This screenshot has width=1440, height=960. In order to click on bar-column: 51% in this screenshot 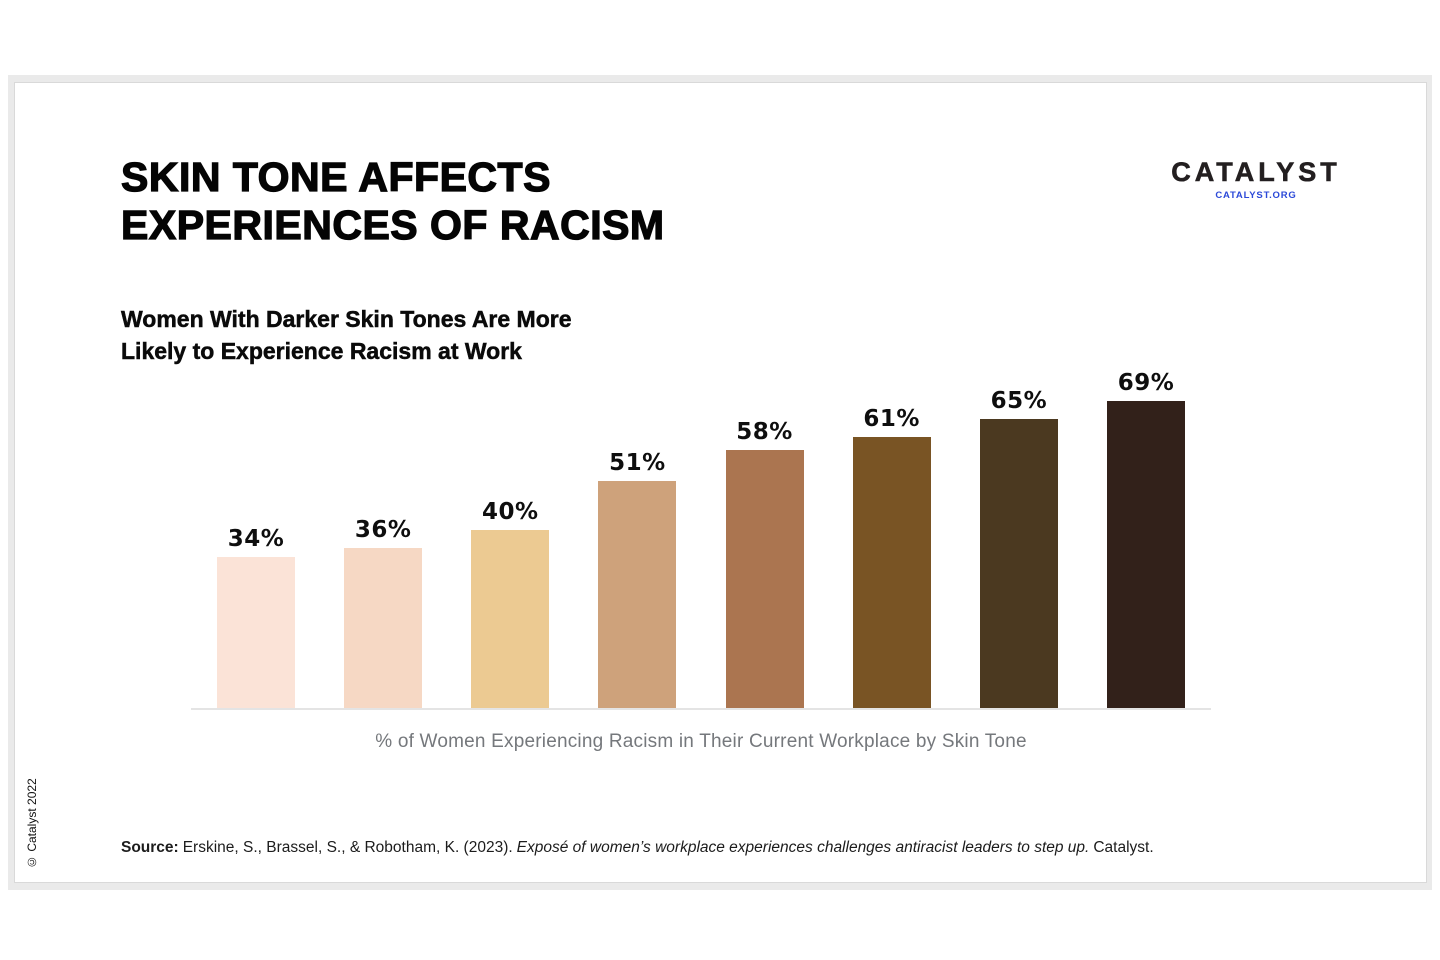, I will do `click(637, 579)`.